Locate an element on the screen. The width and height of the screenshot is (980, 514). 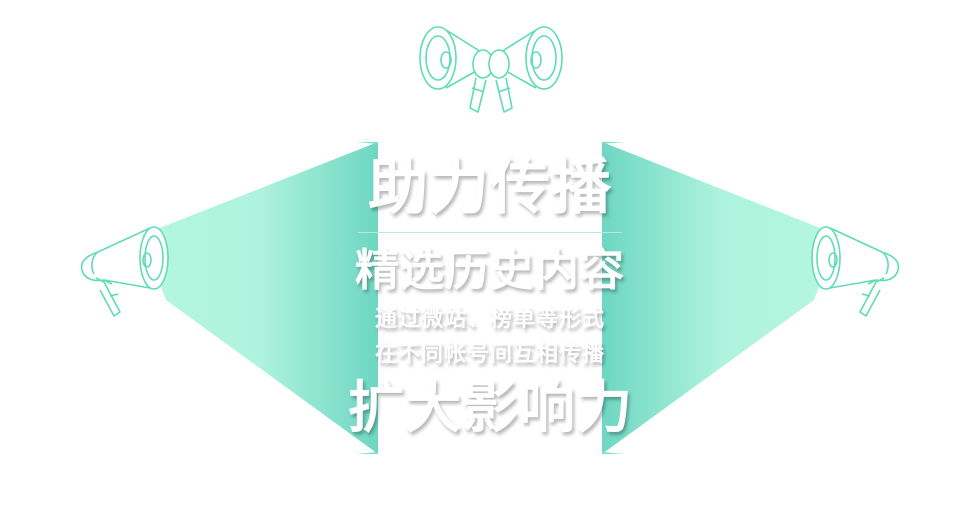
headline-sub: 精选历史内容 is located at coordinates (490, 270).